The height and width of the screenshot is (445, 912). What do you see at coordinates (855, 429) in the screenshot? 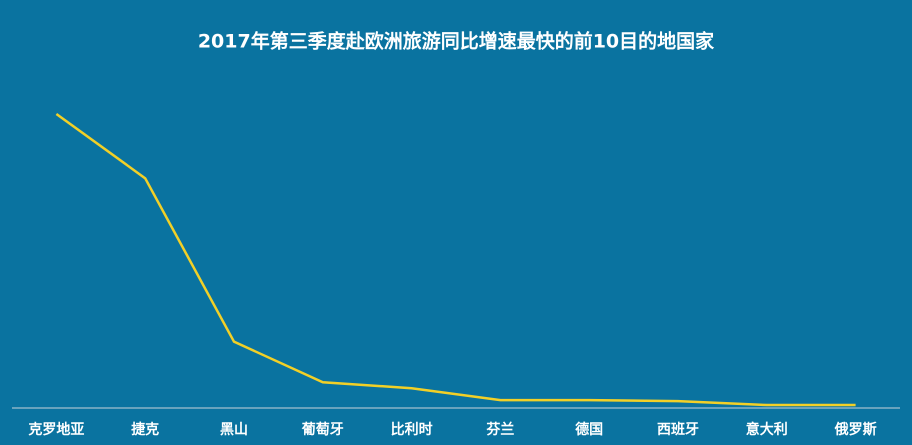
I see `x-tick-label: 俄罗斯` at bounding box center [855, 429].